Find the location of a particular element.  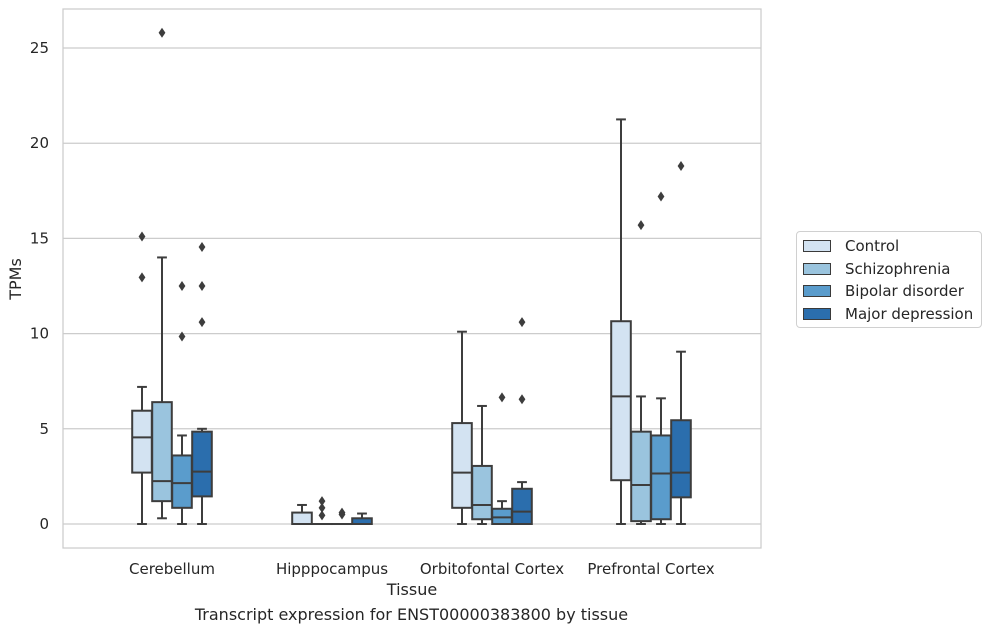

box-bipolar-disorder-hipppocampus is located at coordinates (342, 516).